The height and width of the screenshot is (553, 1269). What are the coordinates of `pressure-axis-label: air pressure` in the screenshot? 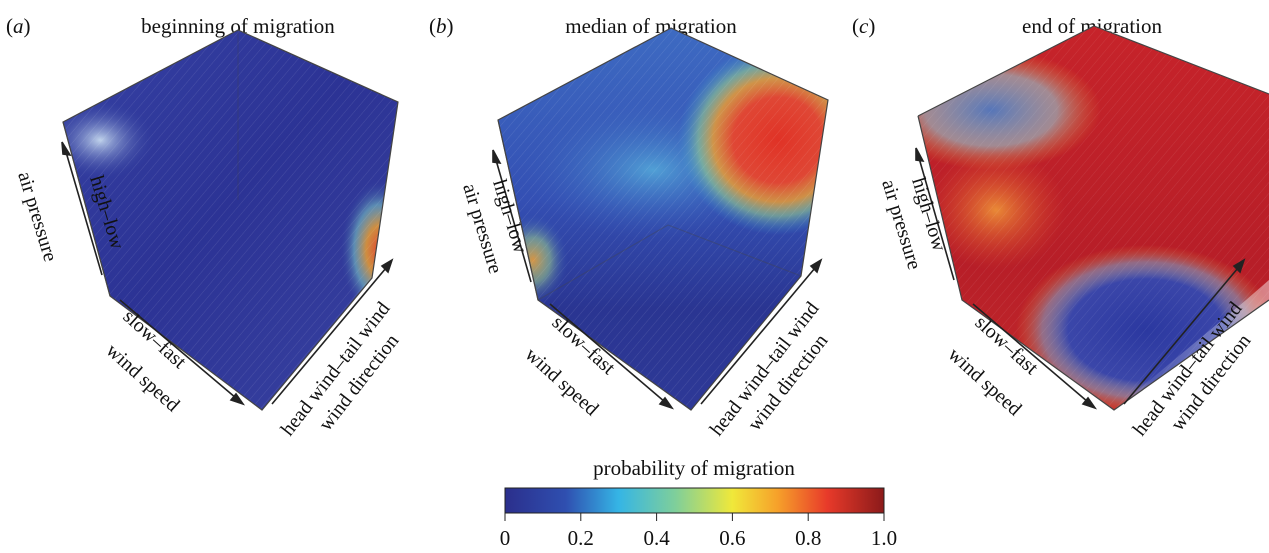 It's located at (37, 216).